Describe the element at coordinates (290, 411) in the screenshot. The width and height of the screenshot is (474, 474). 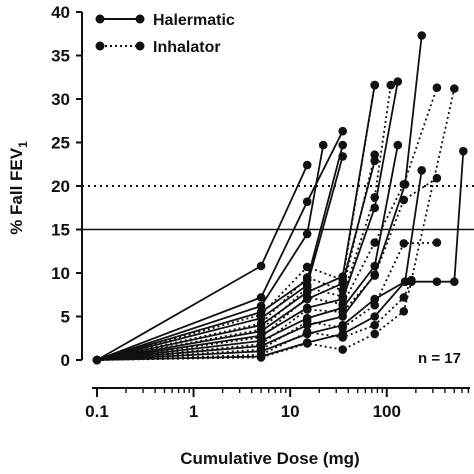
I see `x-tick-label-10: 10` at that location.